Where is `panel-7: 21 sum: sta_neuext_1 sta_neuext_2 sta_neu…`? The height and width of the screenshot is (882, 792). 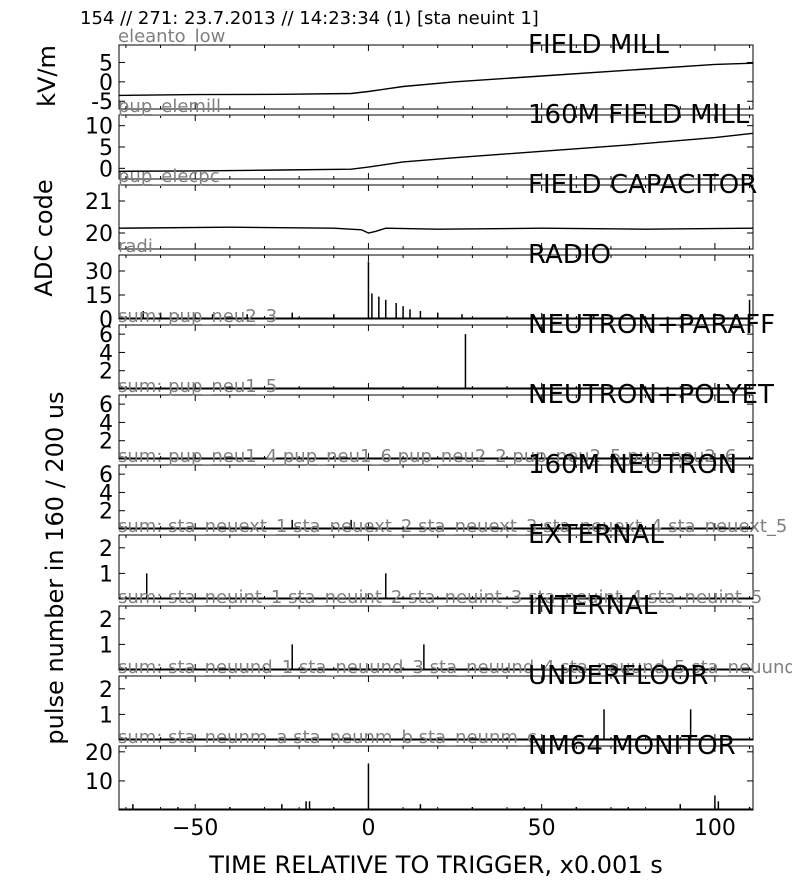
panel-7: 21 sum: sta_neuext_1 sta_neuext_2 sta_neu… is located at coordinates (443, 558).